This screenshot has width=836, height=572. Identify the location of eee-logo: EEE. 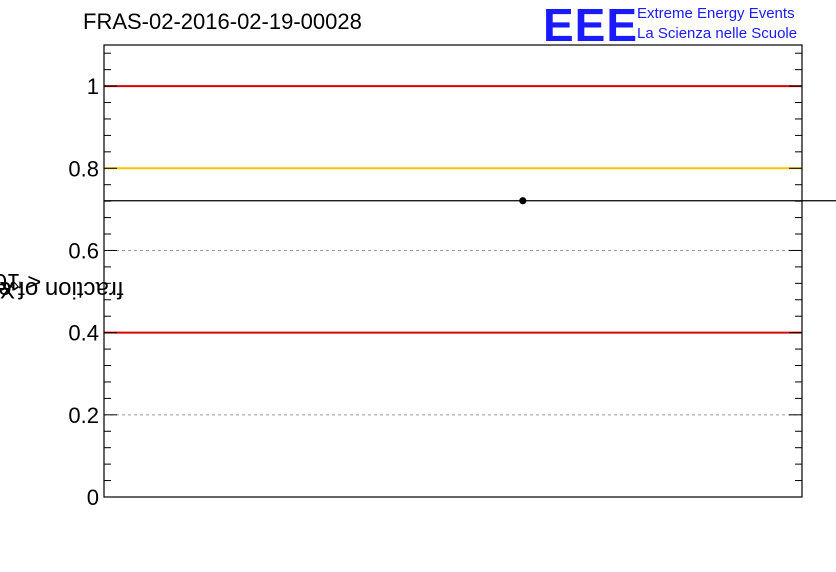
(591, 25).